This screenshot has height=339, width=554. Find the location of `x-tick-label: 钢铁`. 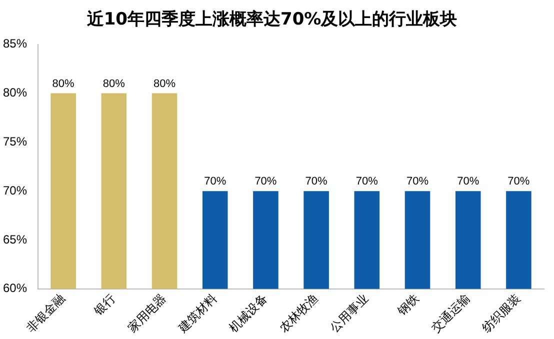

x-tick-label: 钢铁 is located at coordinates (408, 305).